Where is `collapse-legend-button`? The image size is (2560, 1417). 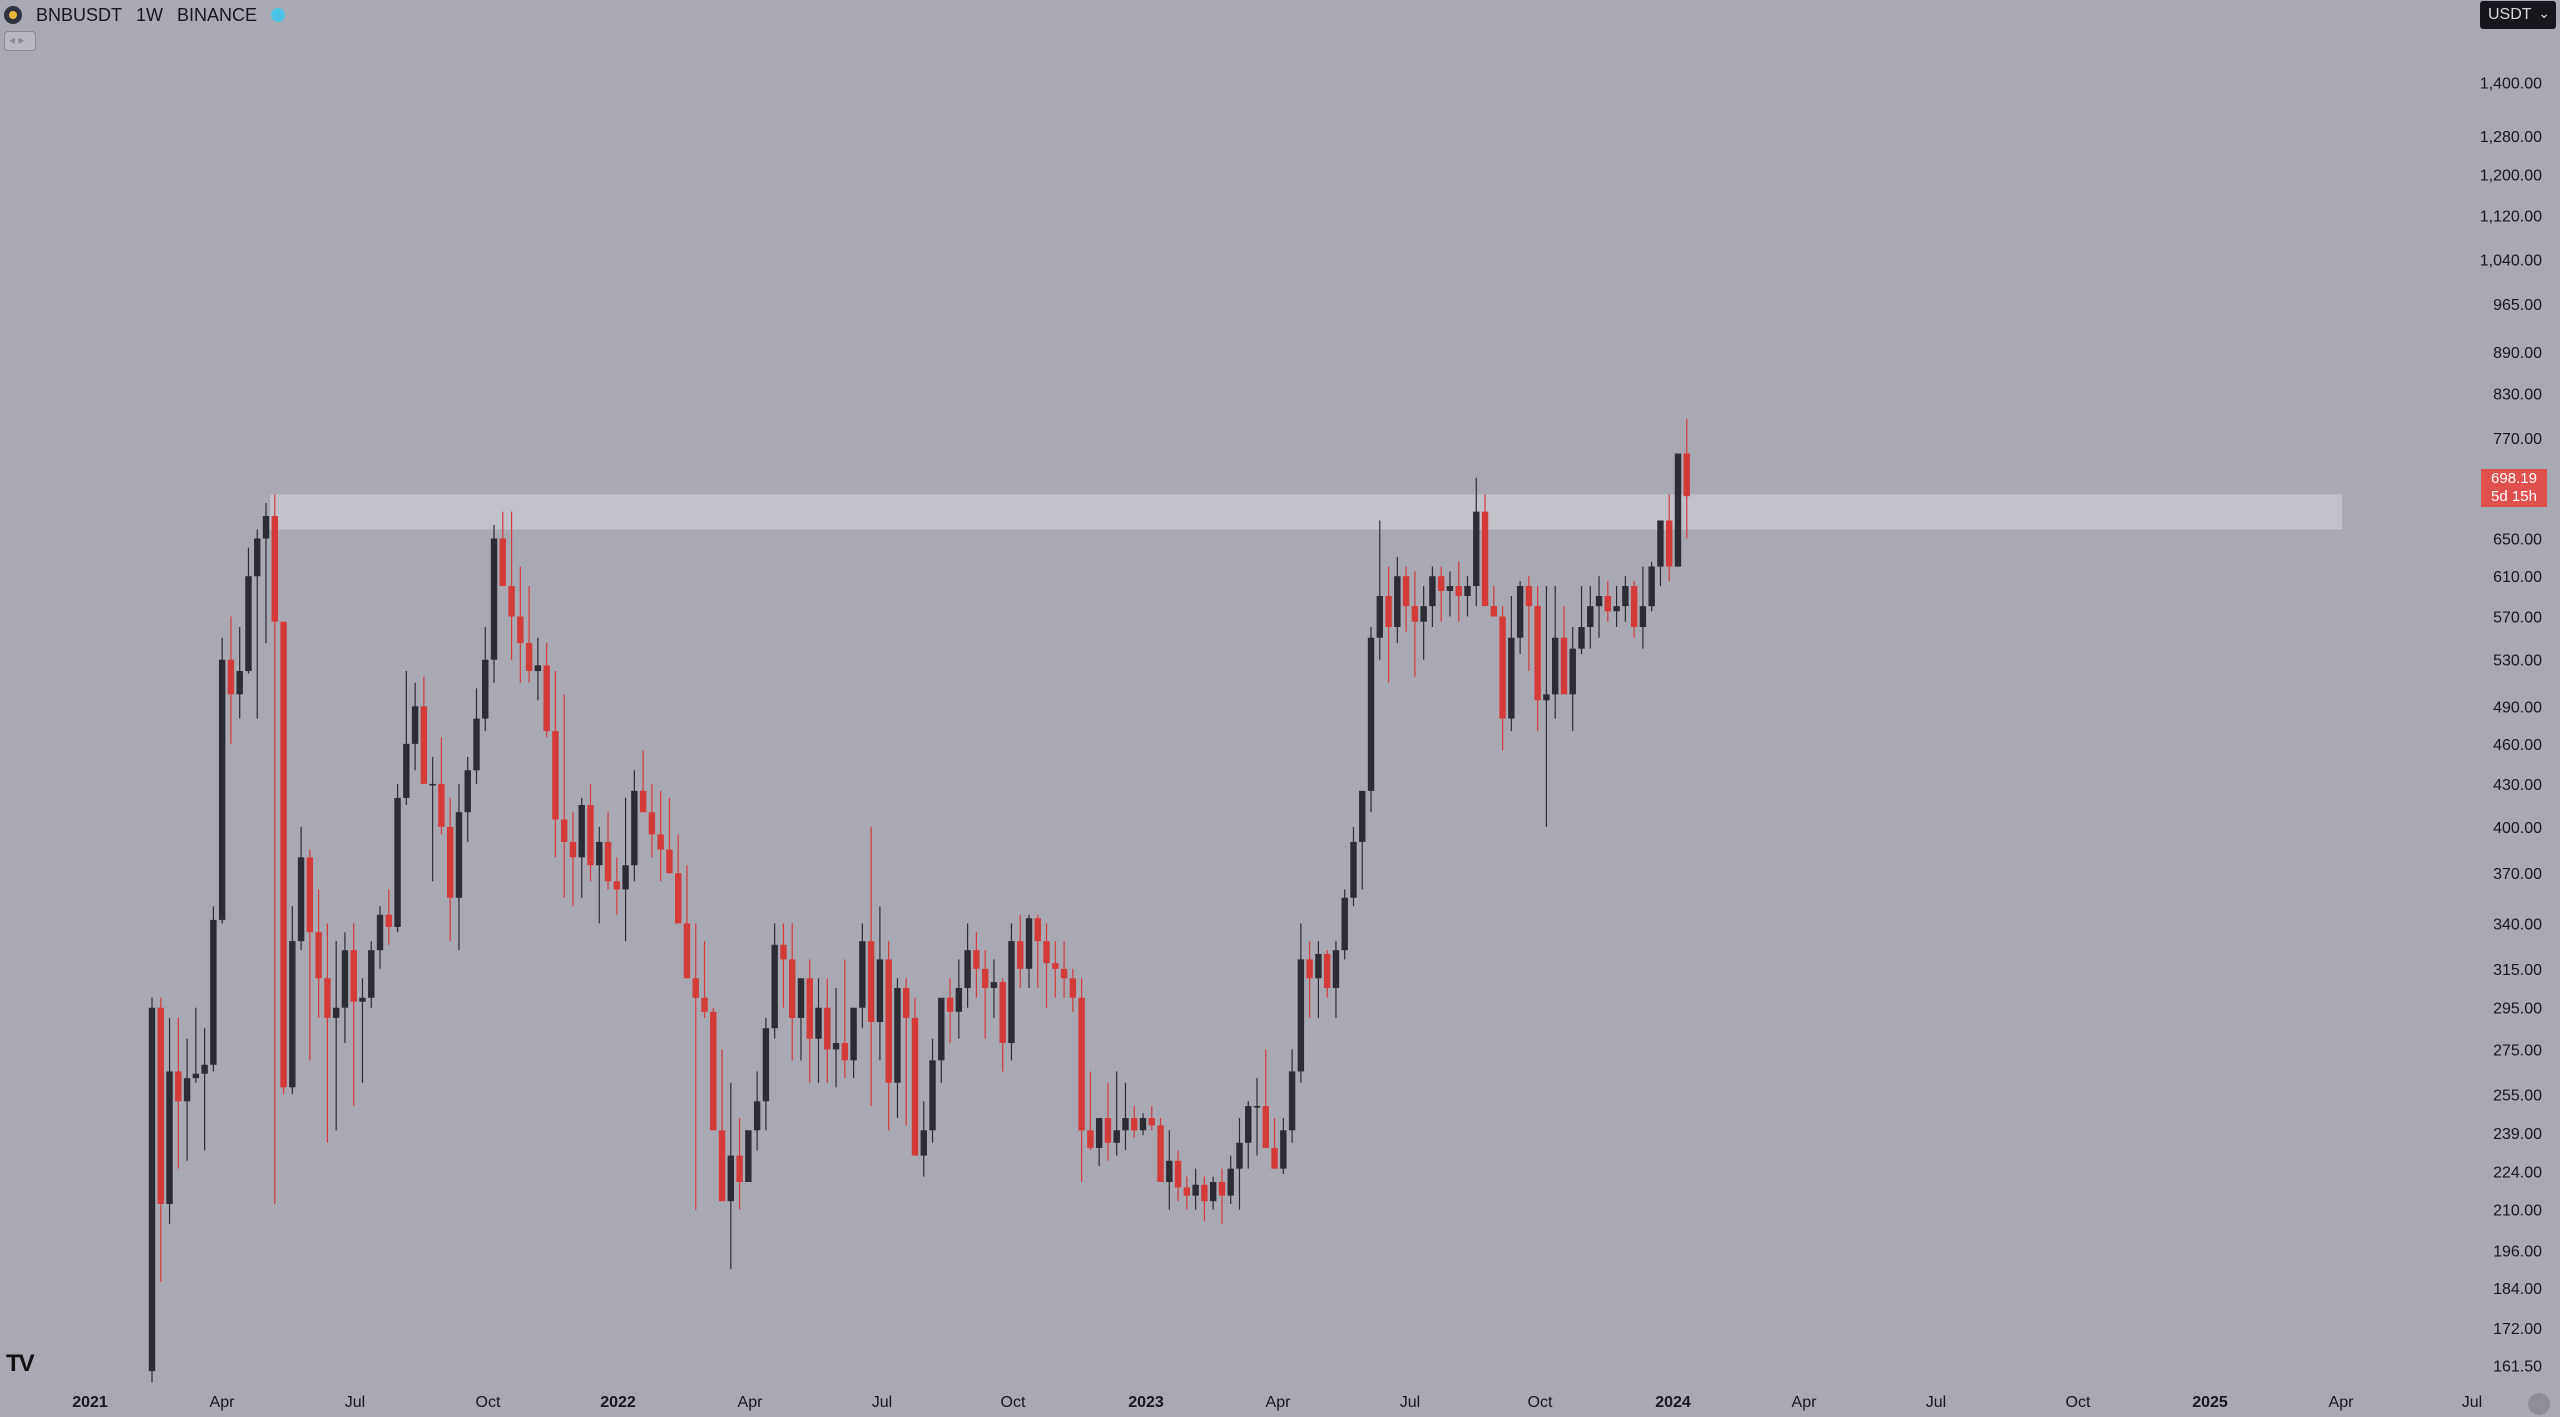
collapse-legend-button is located at coordinates (20, 41).